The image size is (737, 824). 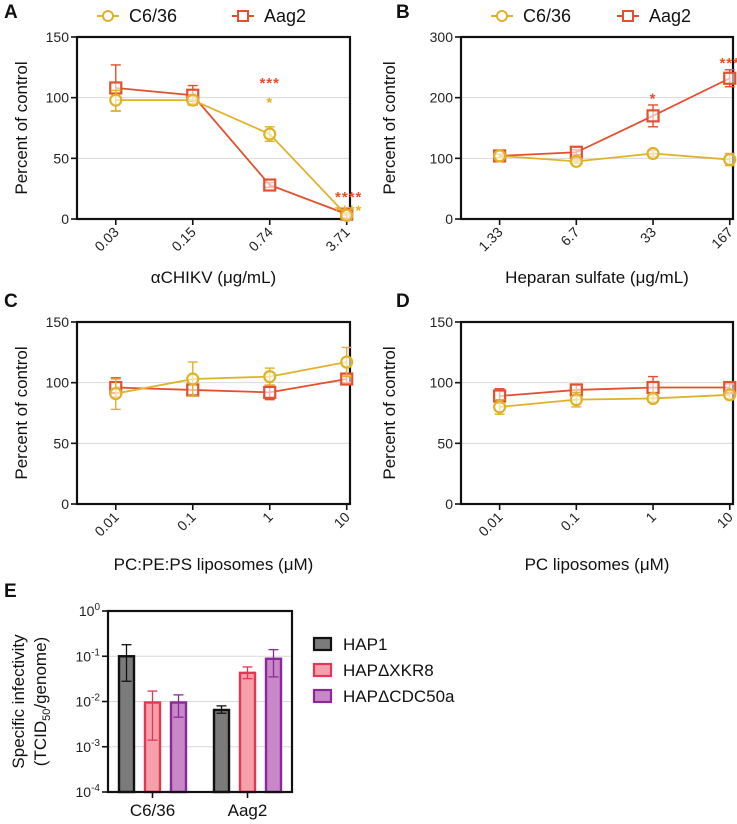 What do you see at coordinates (285, 16) in the screenshot?
I see `legend-label: Aag2` at bounding box center [285, 16].